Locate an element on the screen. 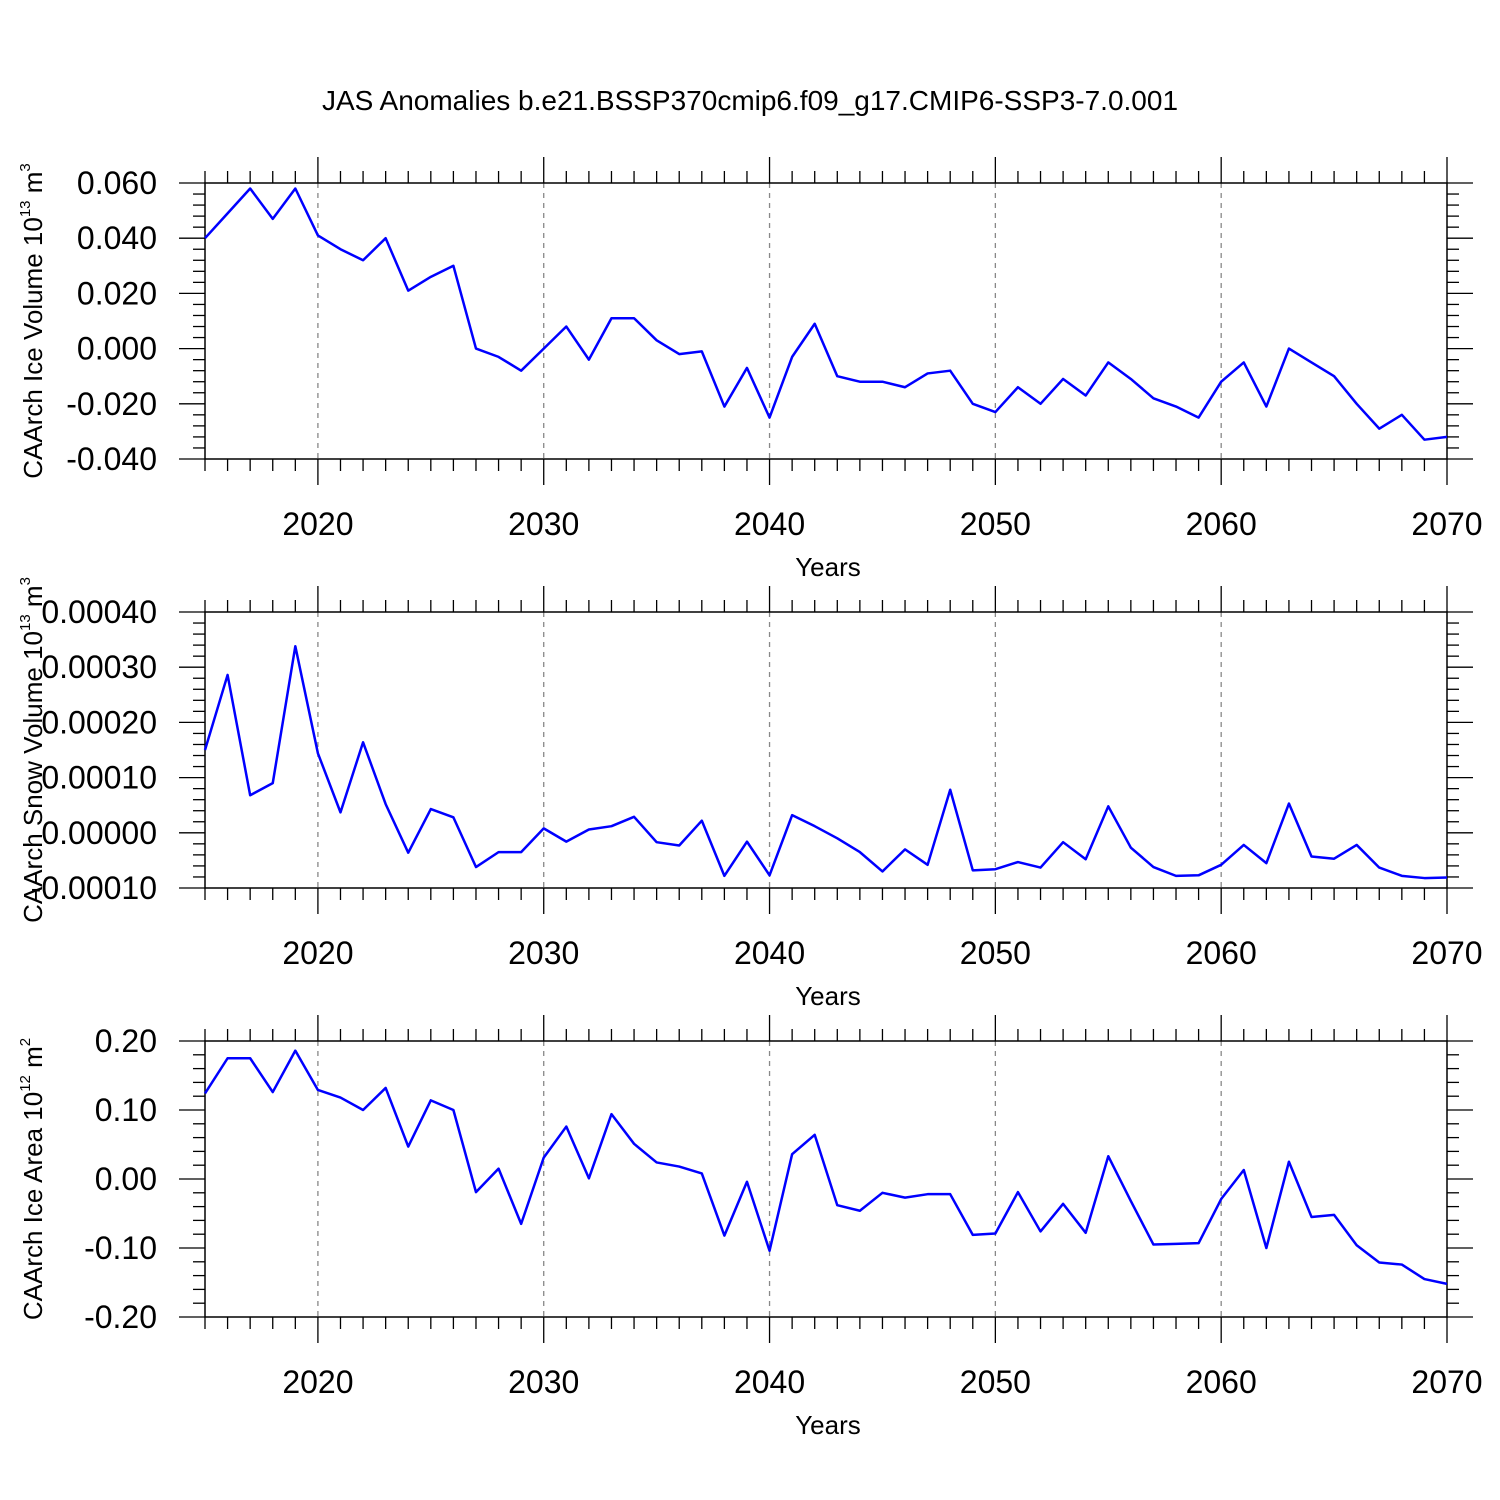 Image resolution: width=1500 pixels, height=1500 pixels. y-tick-label: 0.00 is located at coordinates (126, 1179).